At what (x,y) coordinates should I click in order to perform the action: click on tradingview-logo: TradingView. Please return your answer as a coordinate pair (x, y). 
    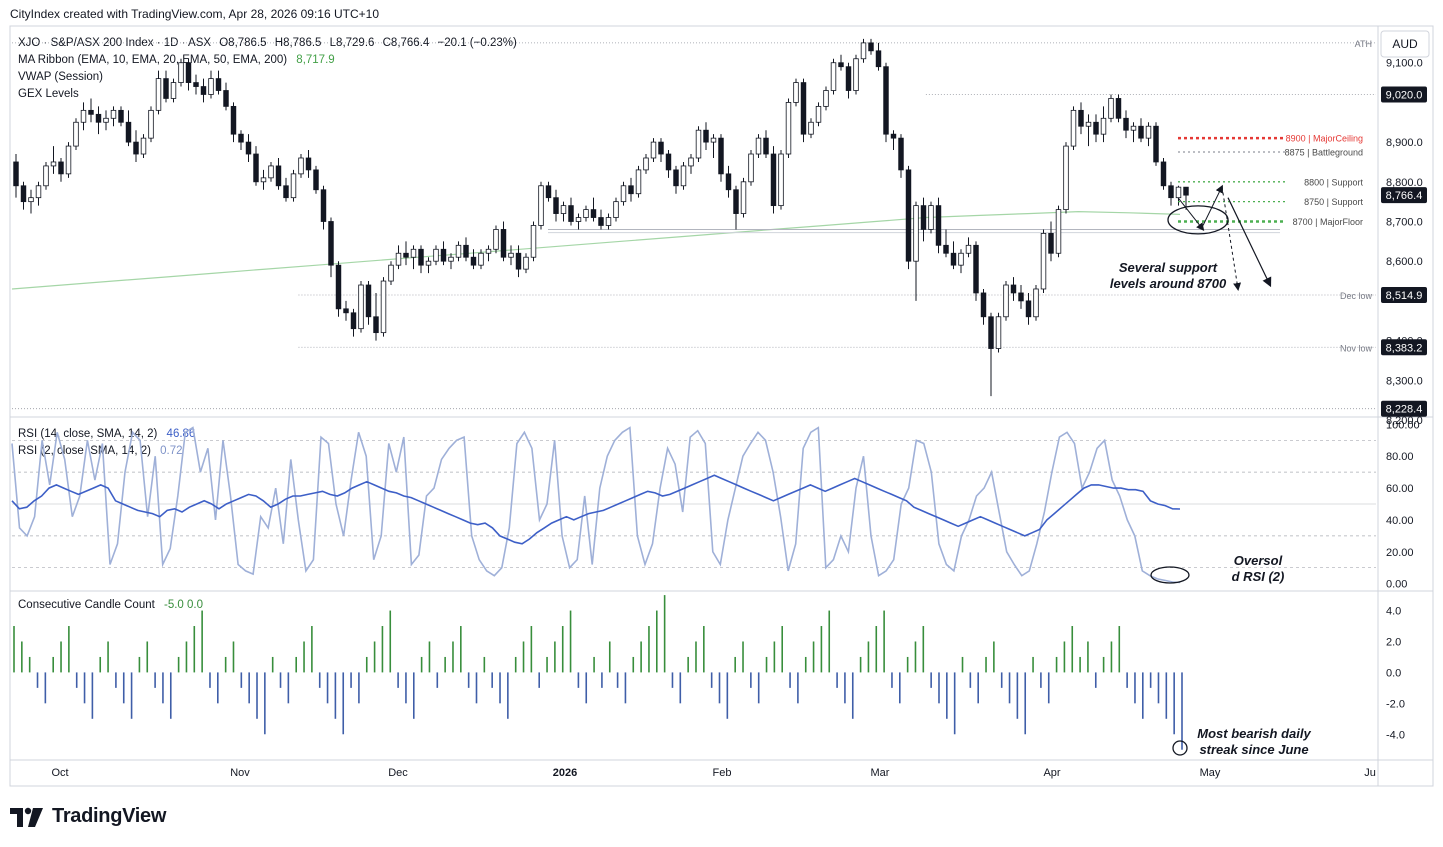
    Looking at the image, I should click on (88, 816).